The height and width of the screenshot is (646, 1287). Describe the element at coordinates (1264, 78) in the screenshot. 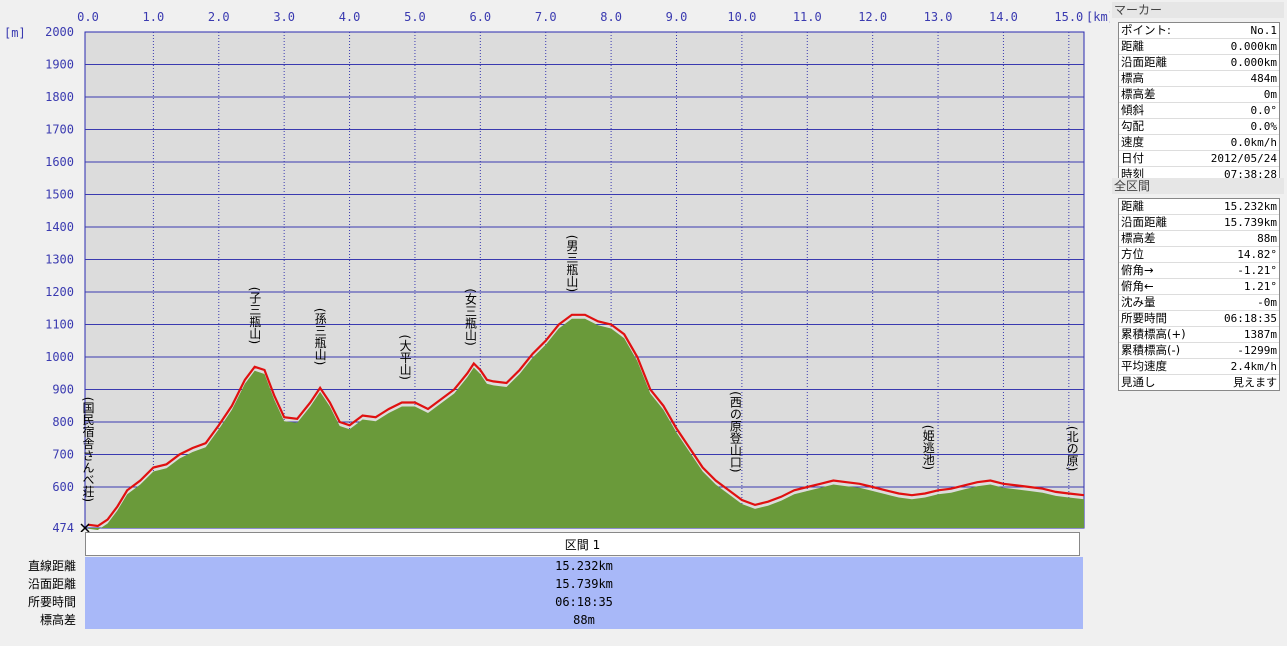

I see `panel-row-value: 484m` at that location.